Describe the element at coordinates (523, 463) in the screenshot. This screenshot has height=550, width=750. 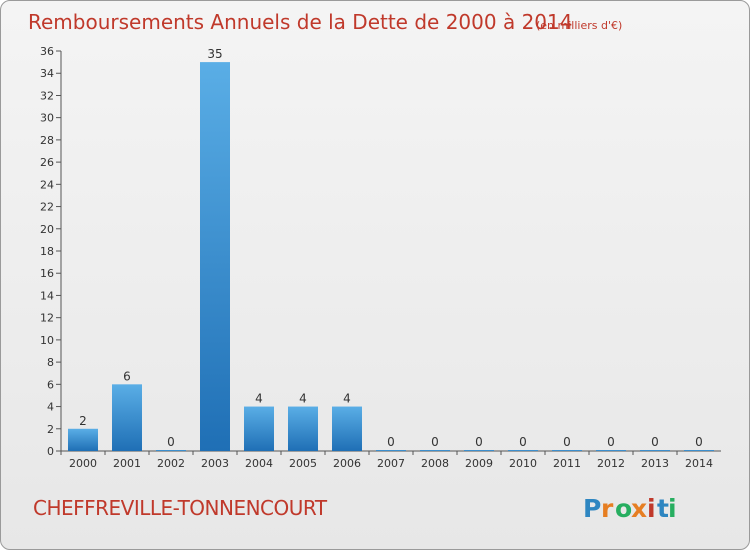
I see `x-tick-label: 2010` at that location.